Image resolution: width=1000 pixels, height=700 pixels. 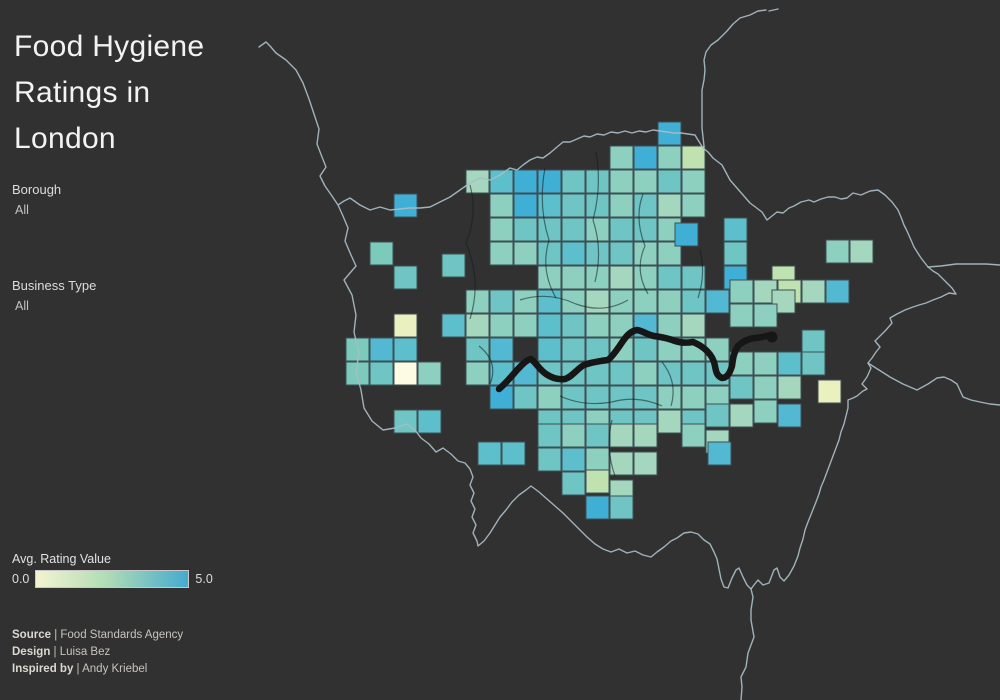 I want to click on business-type-filter-value: All, so click(x=22, y=306).